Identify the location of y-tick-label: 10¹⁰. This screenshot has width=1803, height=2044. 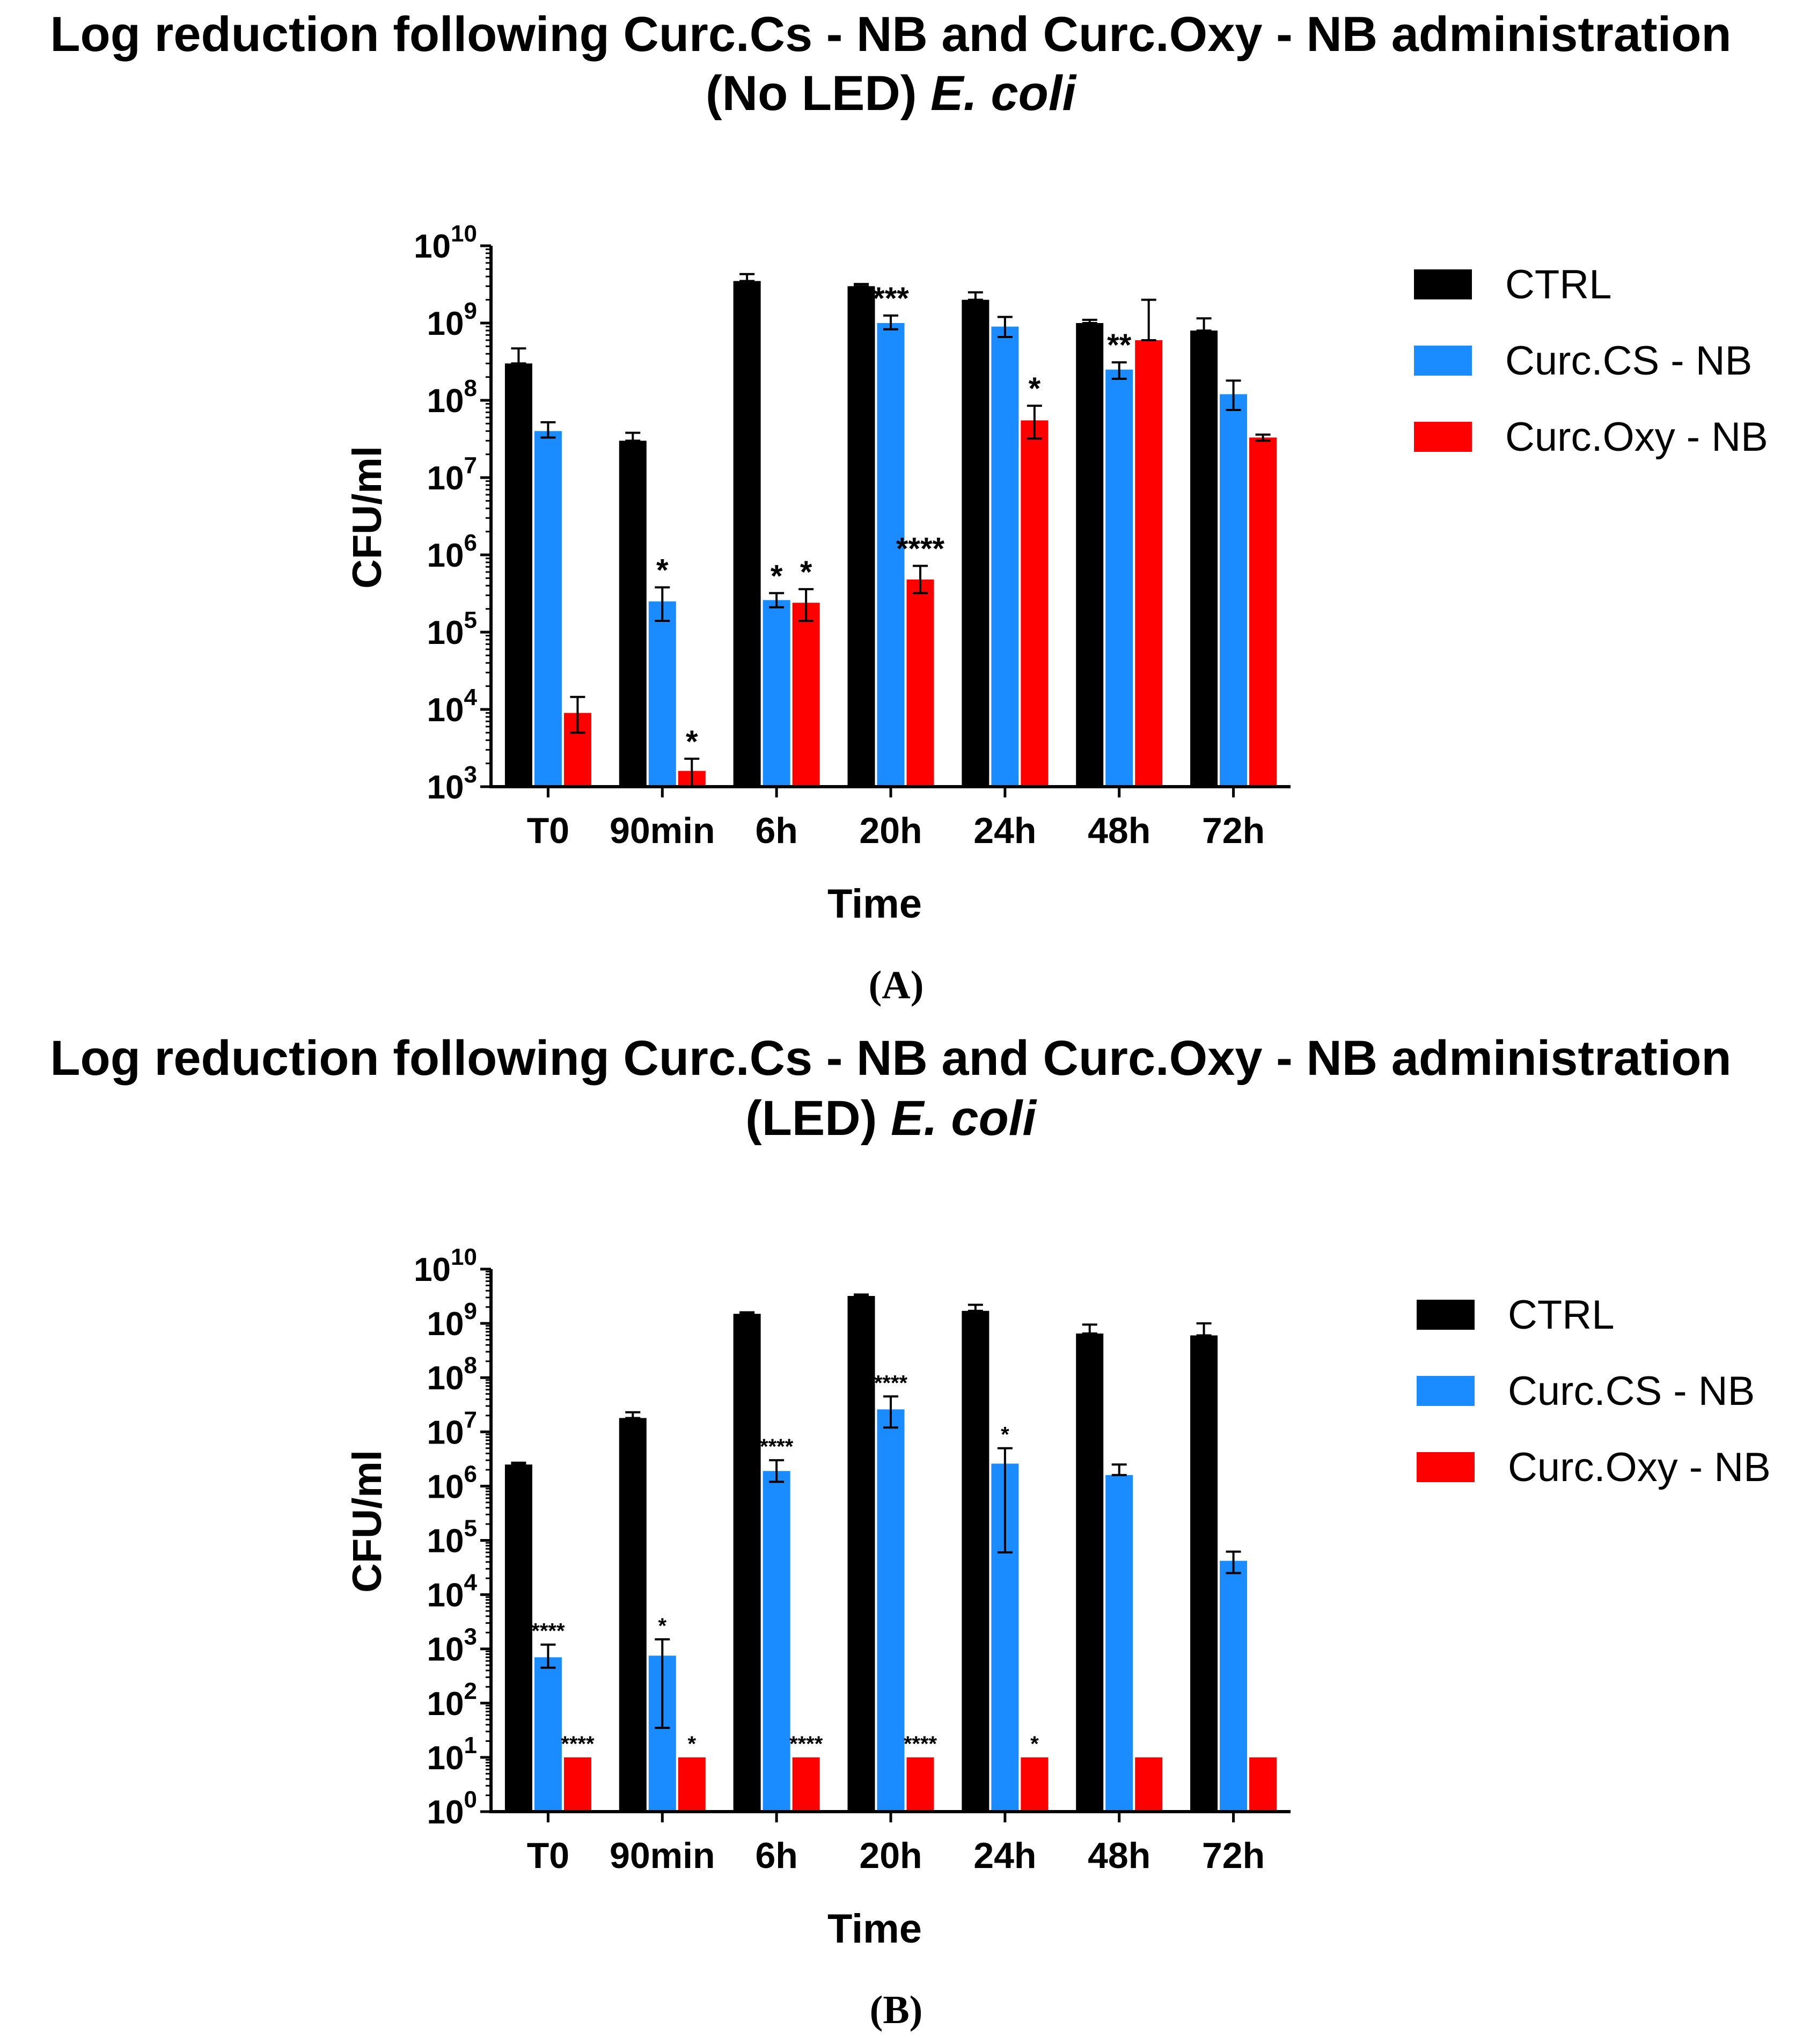
(445, 243).